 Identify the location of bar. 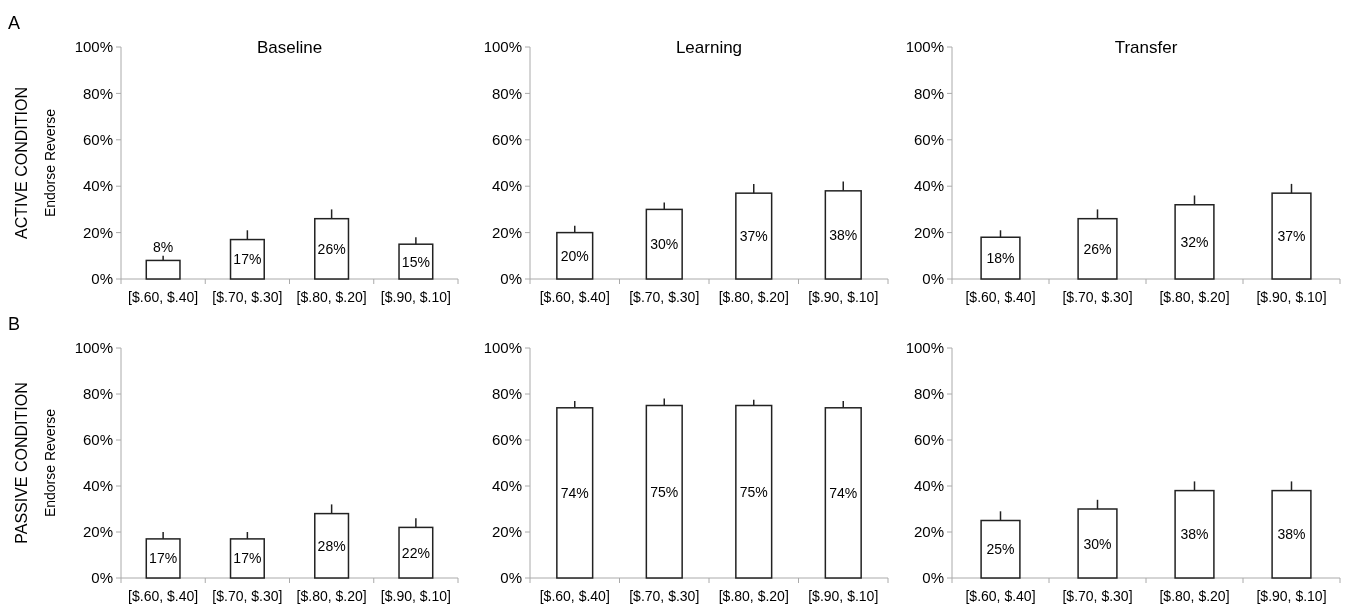
(163, 269).